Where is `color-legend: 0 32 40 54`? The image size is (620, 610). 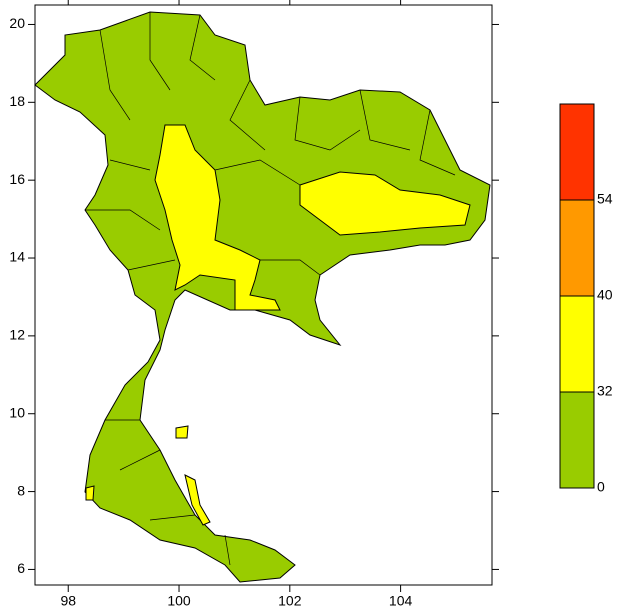
color-legend: 0 32 40 54 is located at coordinates (586, 299).